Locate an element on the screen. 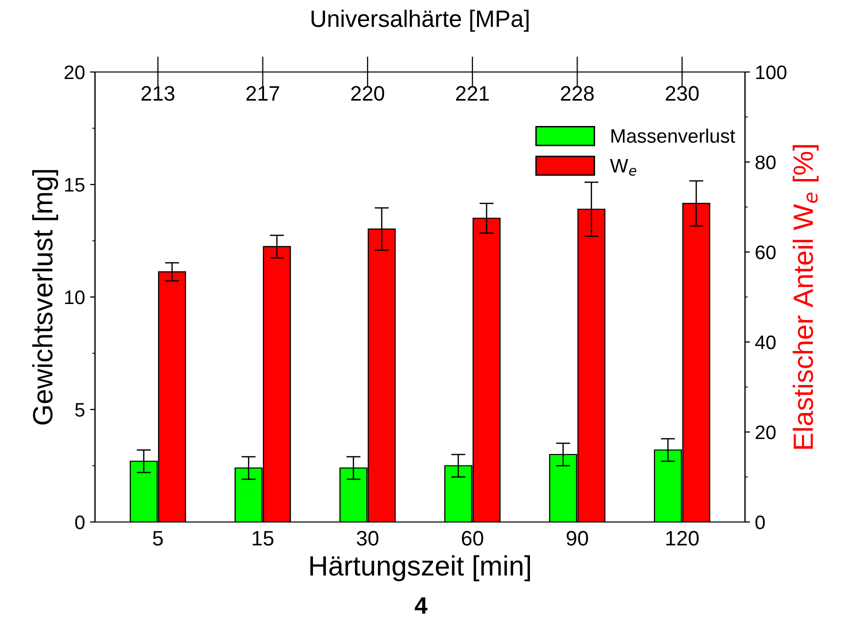  y2-axis-title: Elastischer Anteil W$_{e}$ [%] is located at coordinates (805, 297).